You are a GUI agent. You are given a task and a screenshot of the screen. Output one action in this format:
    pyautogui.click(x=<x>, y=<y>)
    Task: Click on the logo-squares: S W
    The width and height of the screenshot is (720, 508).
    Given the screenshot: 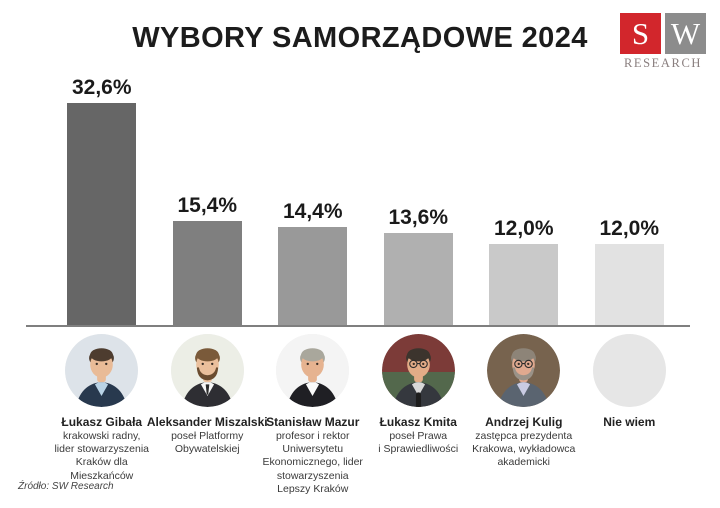 What is the action you would take?
    pyautogui.click(x=663, y=33)
    